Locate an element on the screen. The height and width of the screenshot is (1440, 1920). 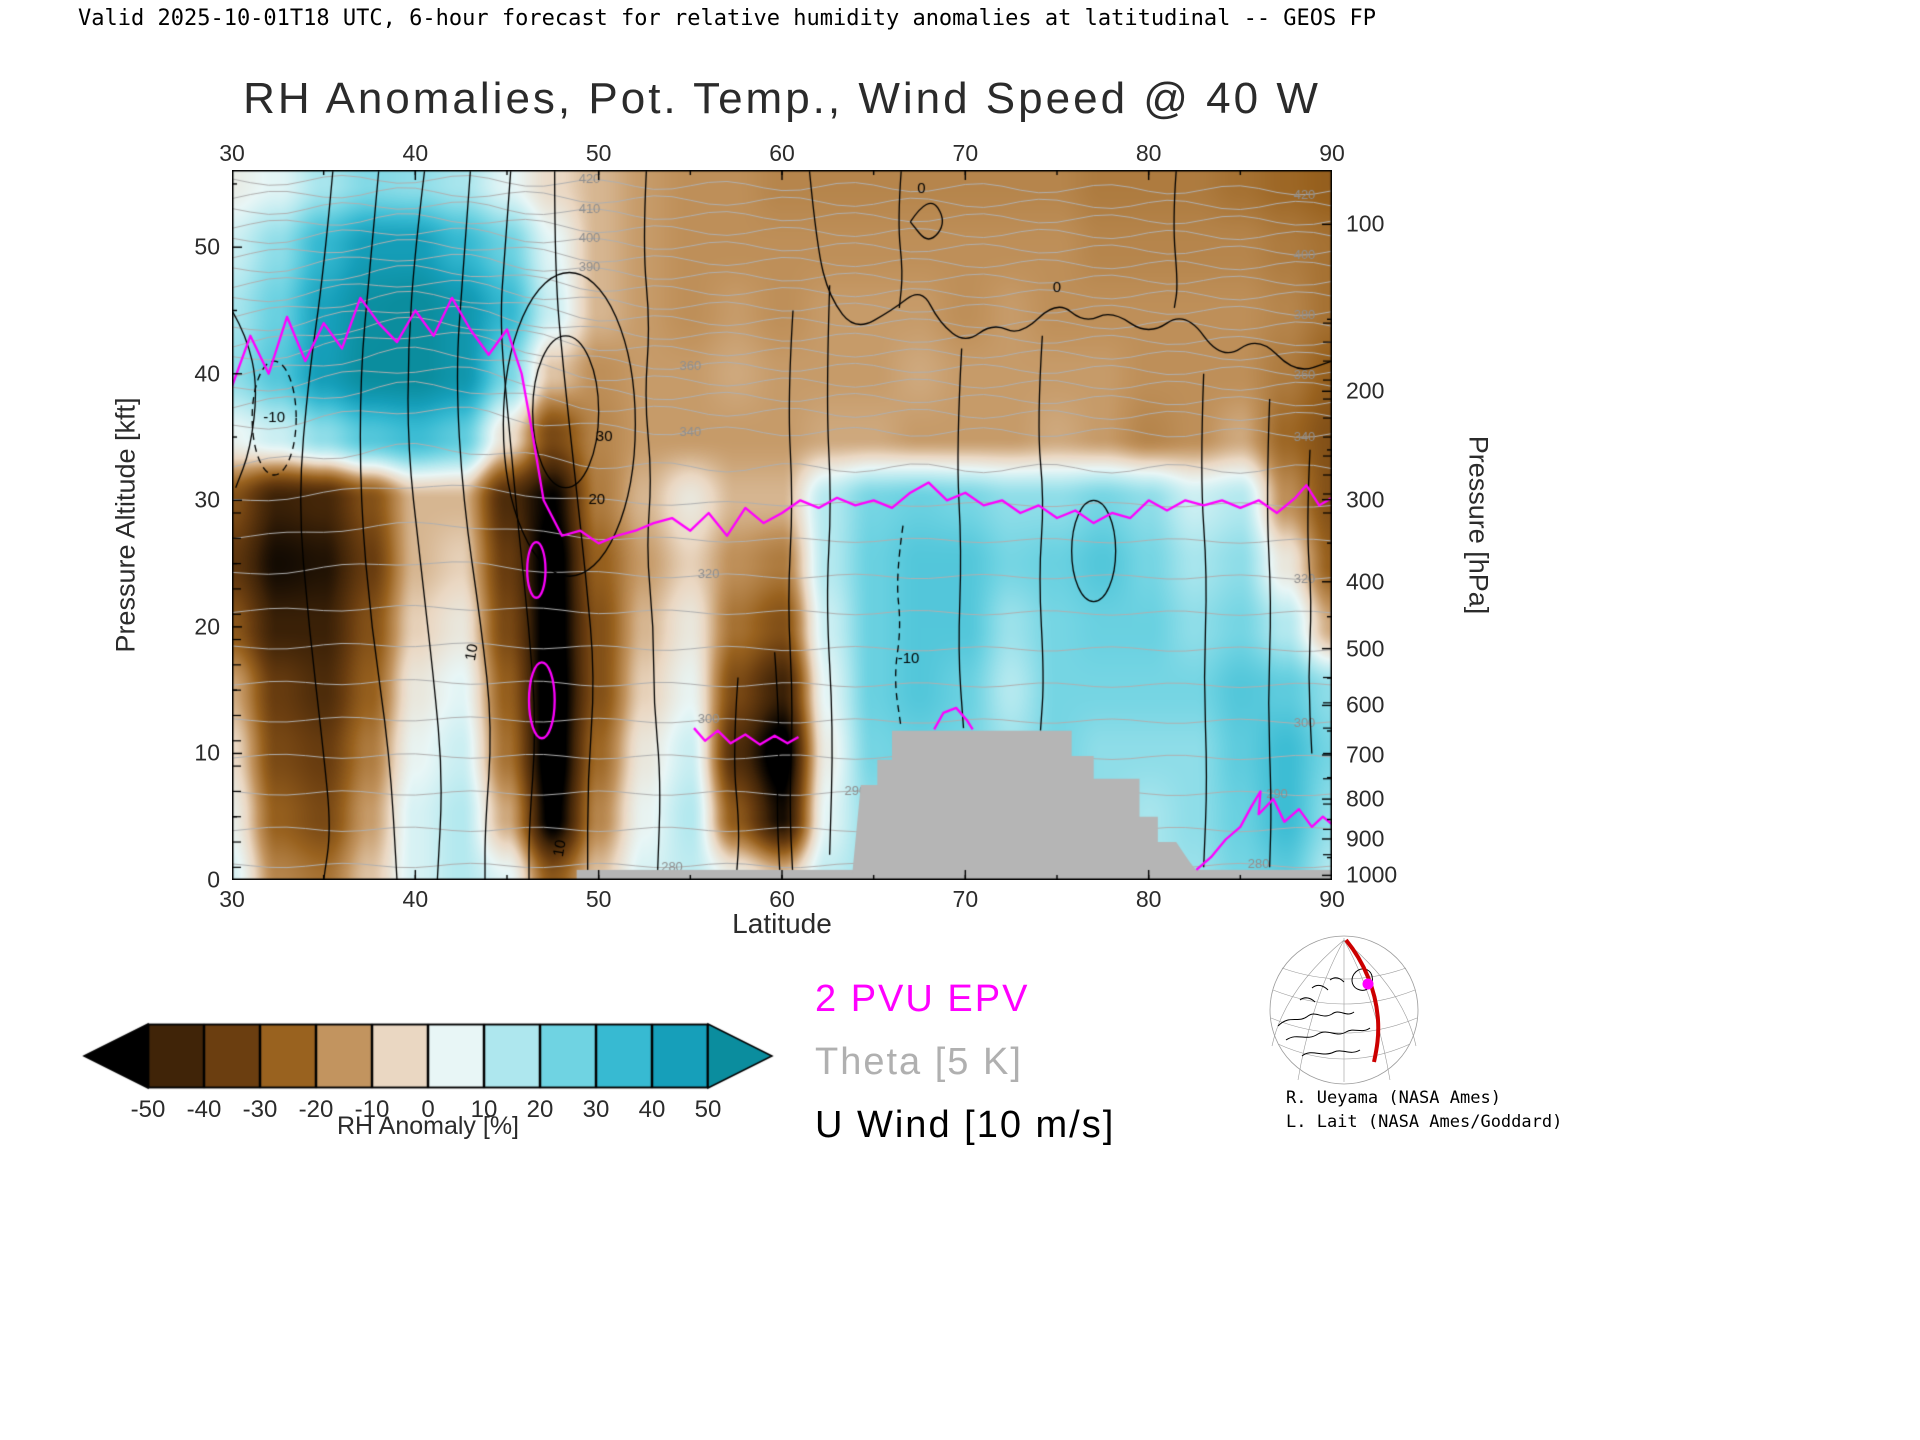
legend-epv-contour: 2 PVU EPV is located at coordinates (922, 999).